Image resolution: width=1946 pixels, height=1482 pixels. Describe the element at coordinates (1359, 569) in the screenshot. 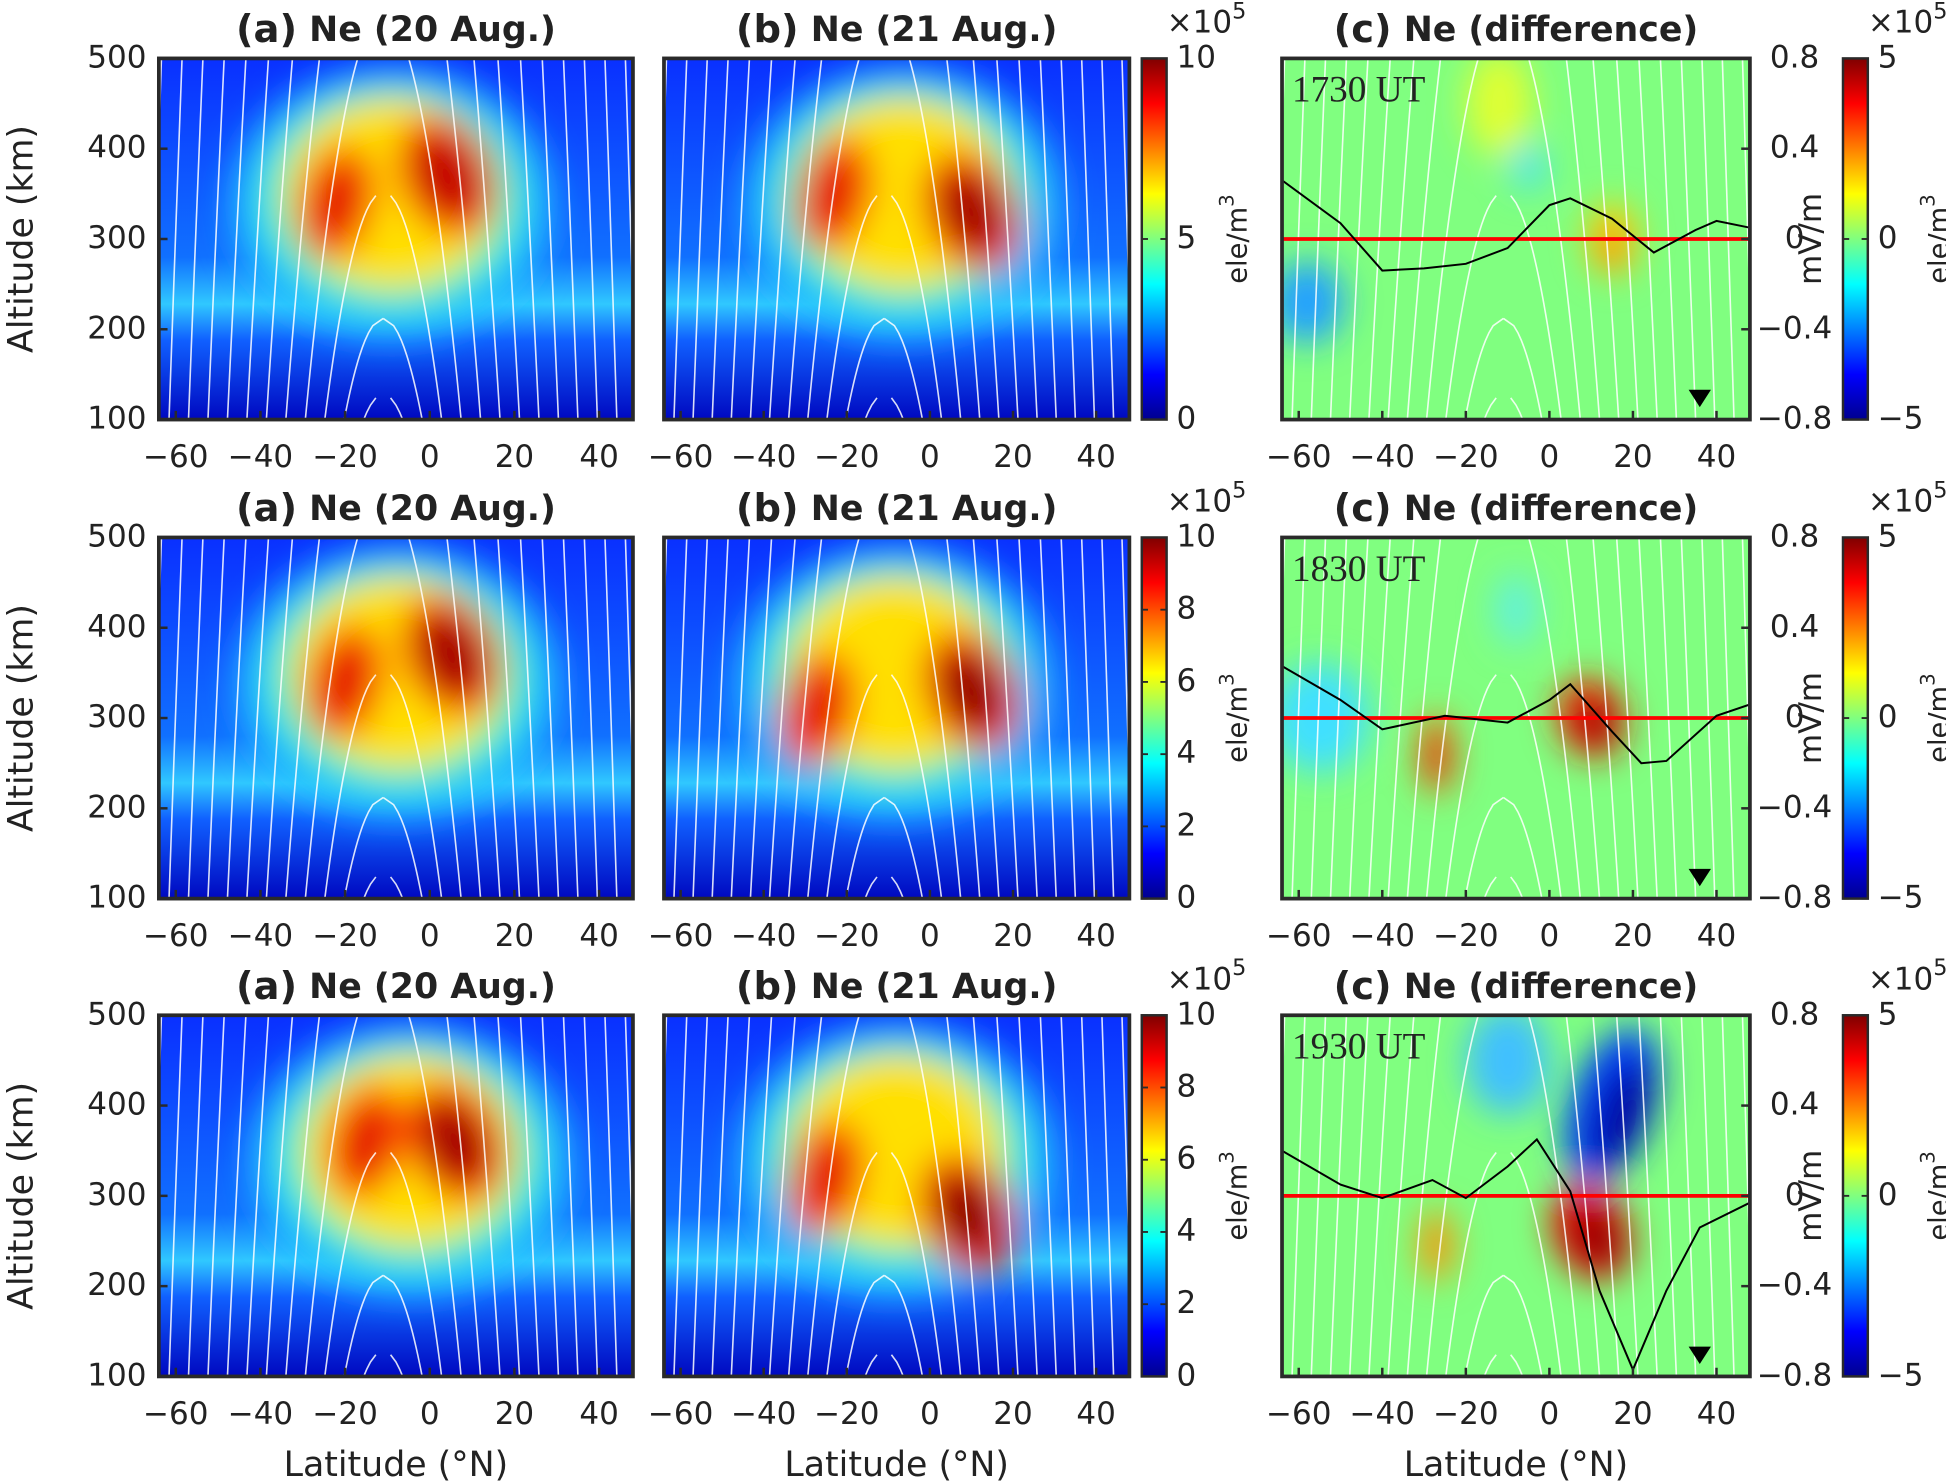

I see `time-annotation: 1830 UT` at that location.